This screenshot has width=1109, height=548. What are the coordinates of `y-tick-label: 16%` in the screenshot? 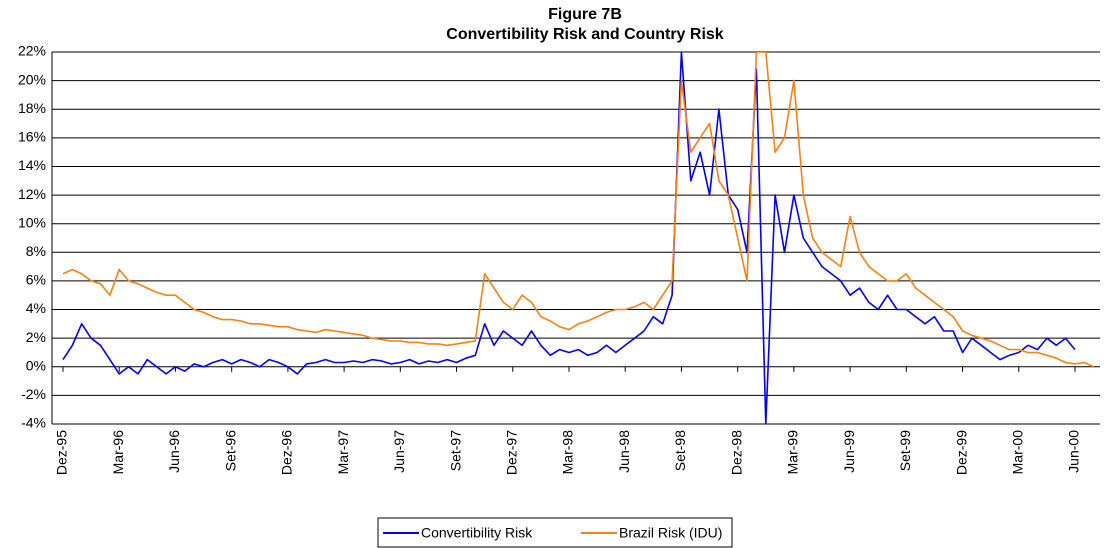 It's located at (32, 137).